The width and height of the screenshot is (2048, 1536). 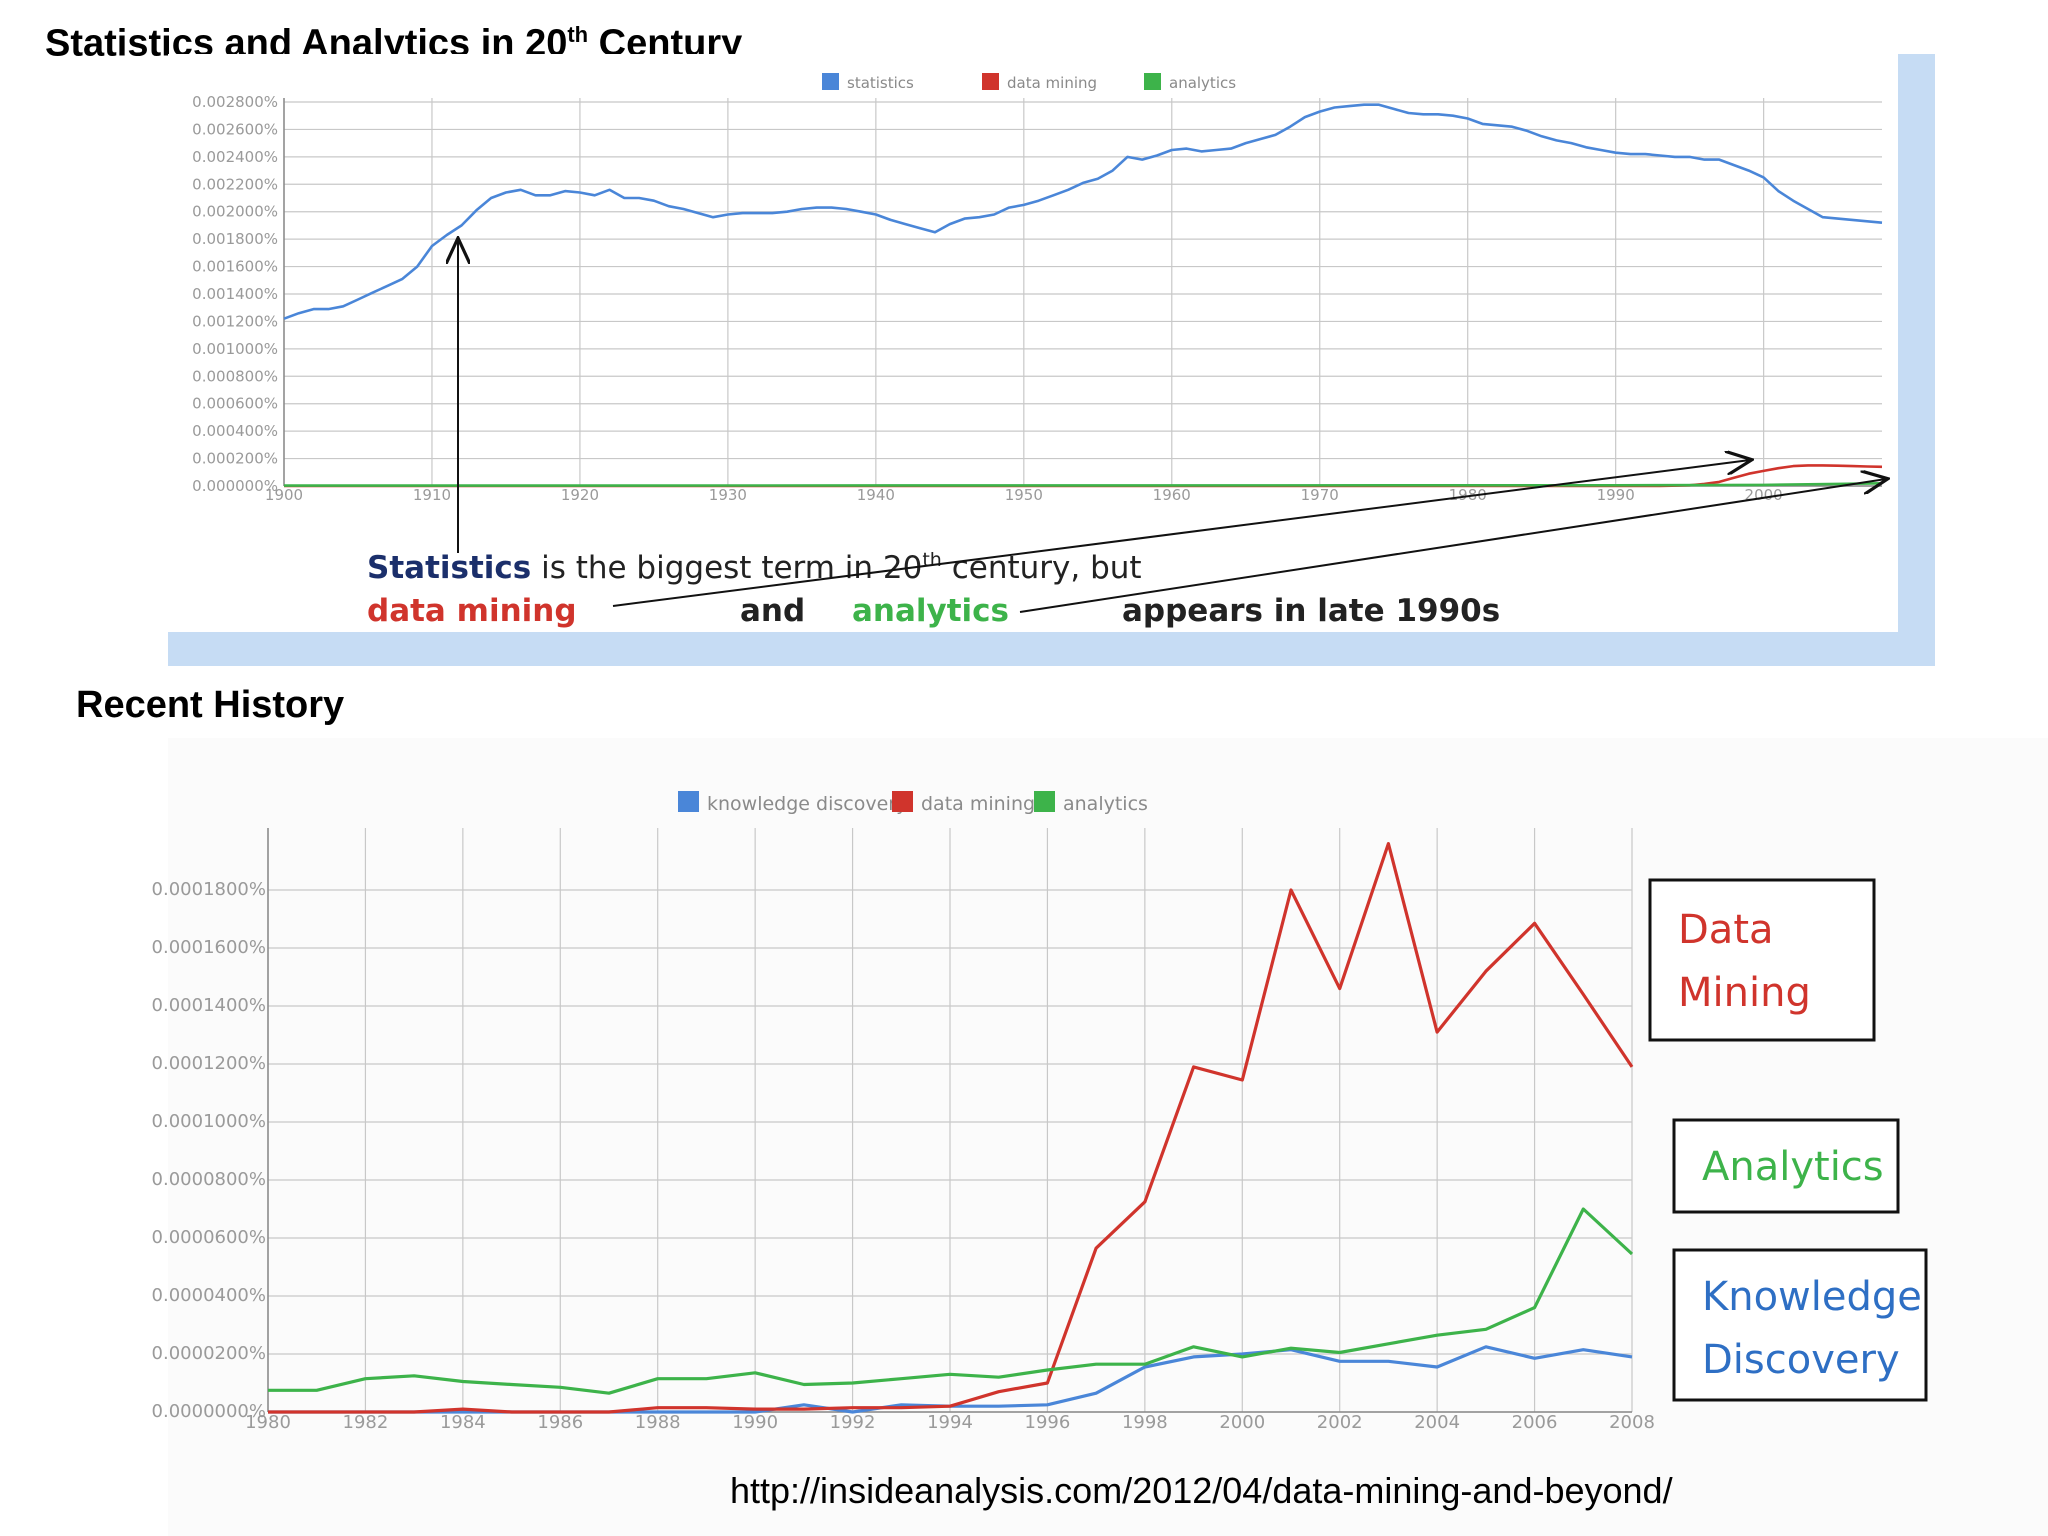 I want to click on callout-data-mining: Data Mining, so click(x=1762, y=960).